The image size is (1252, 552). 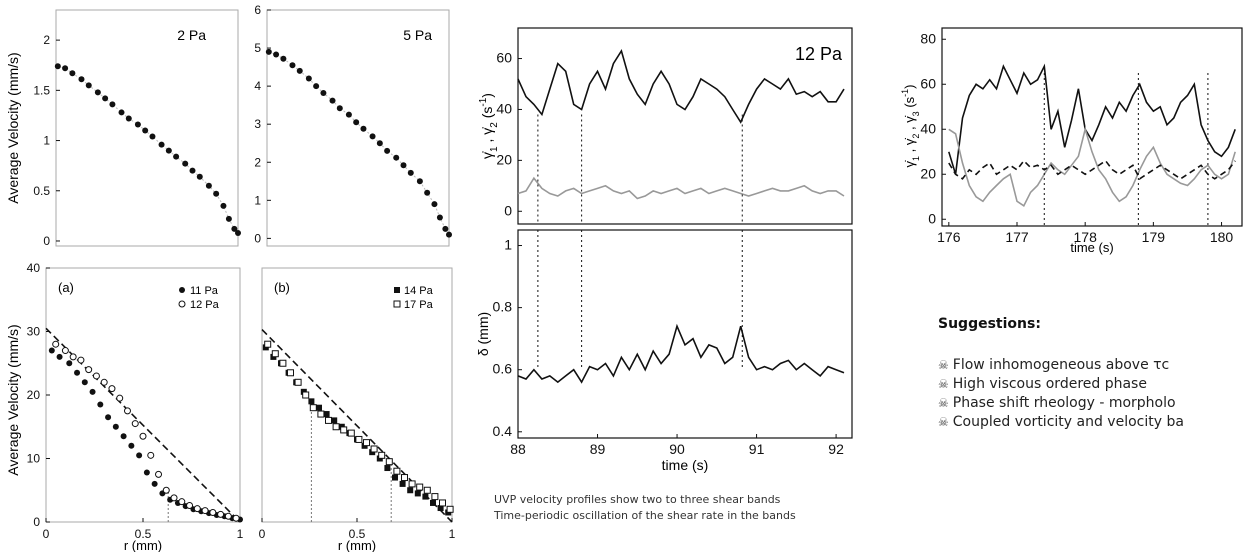 What do you see at coordinates (143, 545) in the screenshot?
I see `xlabel-r-a: r (mm)` at bounding box center [143, 545].